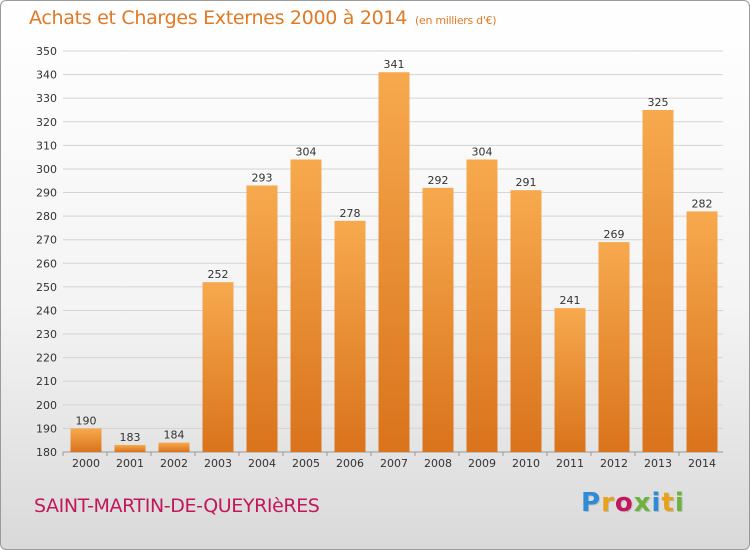 This screenshot has height=550, width=750. Describe the element at coordinates (46, 169) in the screenshot. I see `y-tick-label: 300` at that location.